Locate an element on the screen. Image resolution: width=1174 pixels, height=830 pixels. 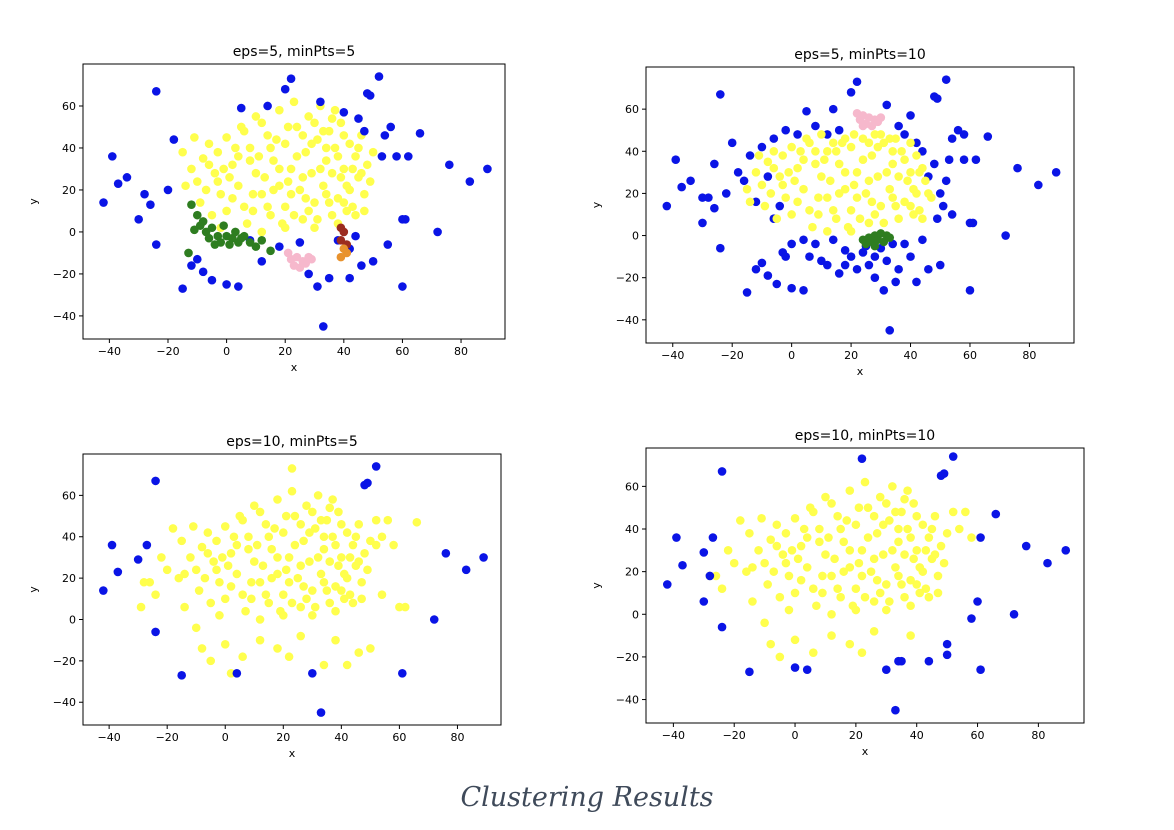
x-tick-label: −20 is located at coordinates (167, 351).